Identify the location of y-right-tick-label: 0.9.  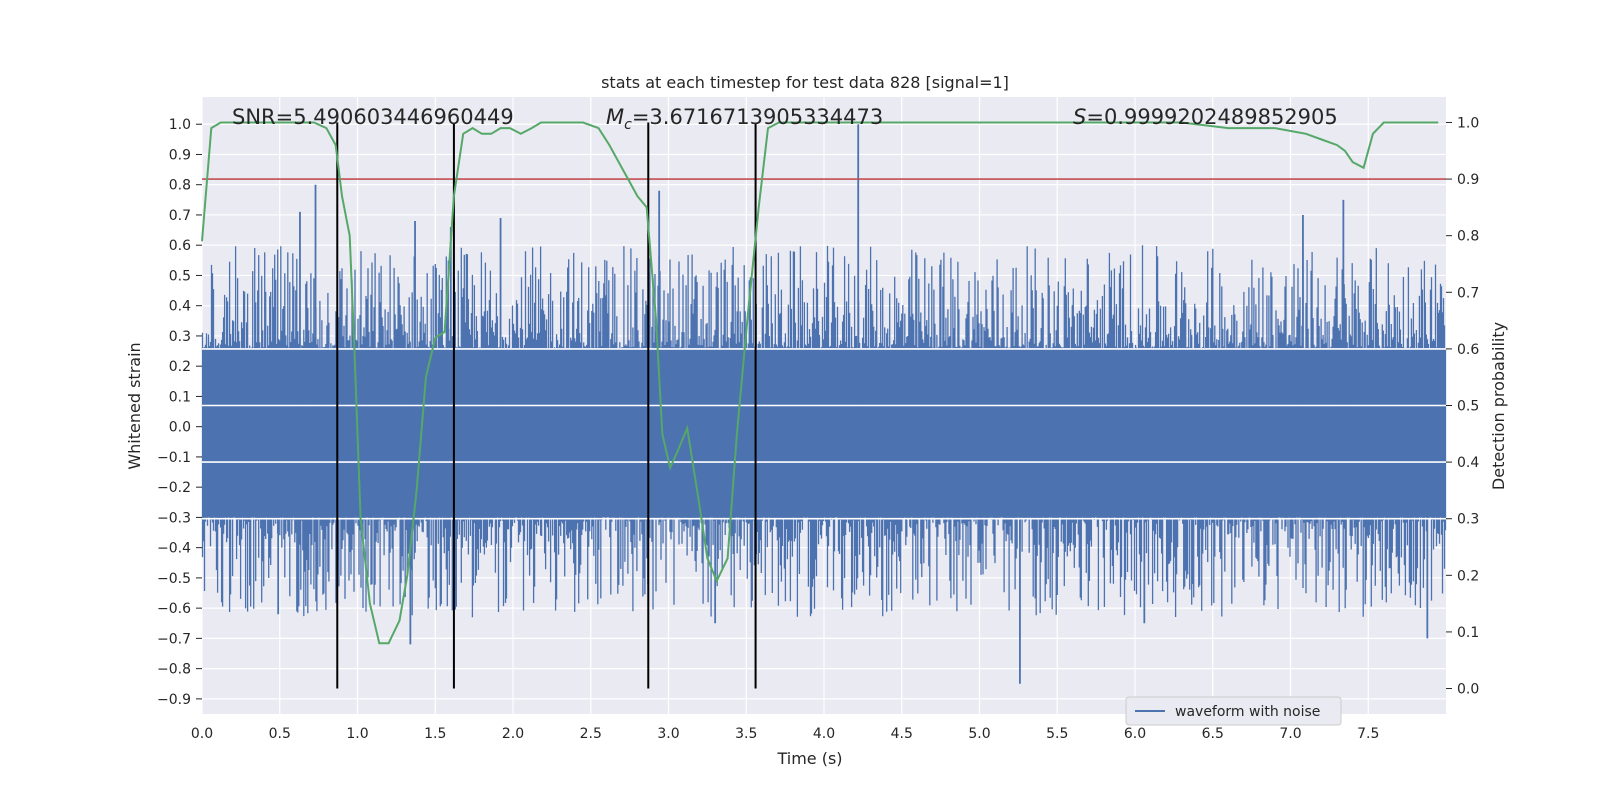
(1468, 180).